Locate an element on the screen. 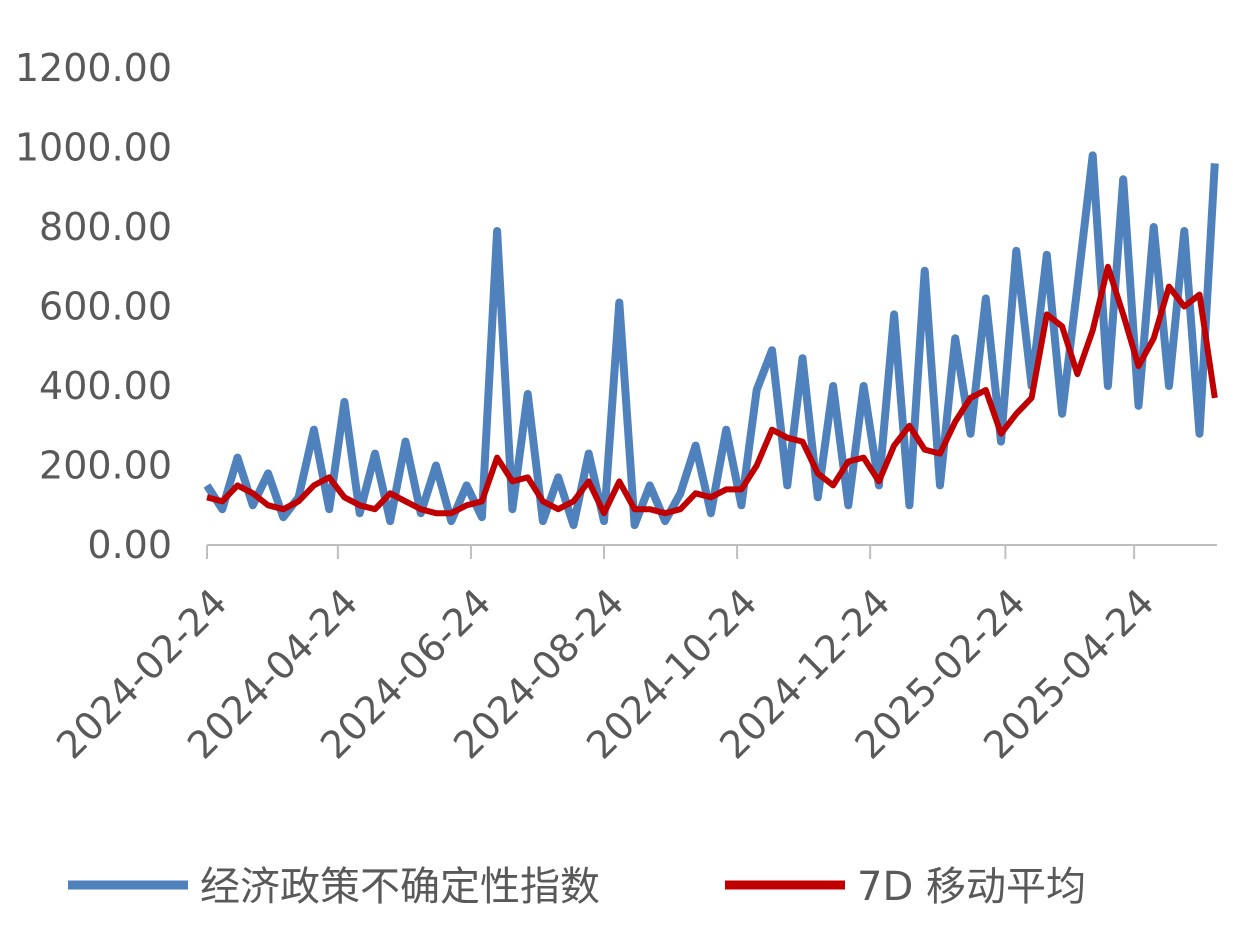 The image size is (1233, 931). y-tick-label: 400.00 is located at coordinates (105, 386).